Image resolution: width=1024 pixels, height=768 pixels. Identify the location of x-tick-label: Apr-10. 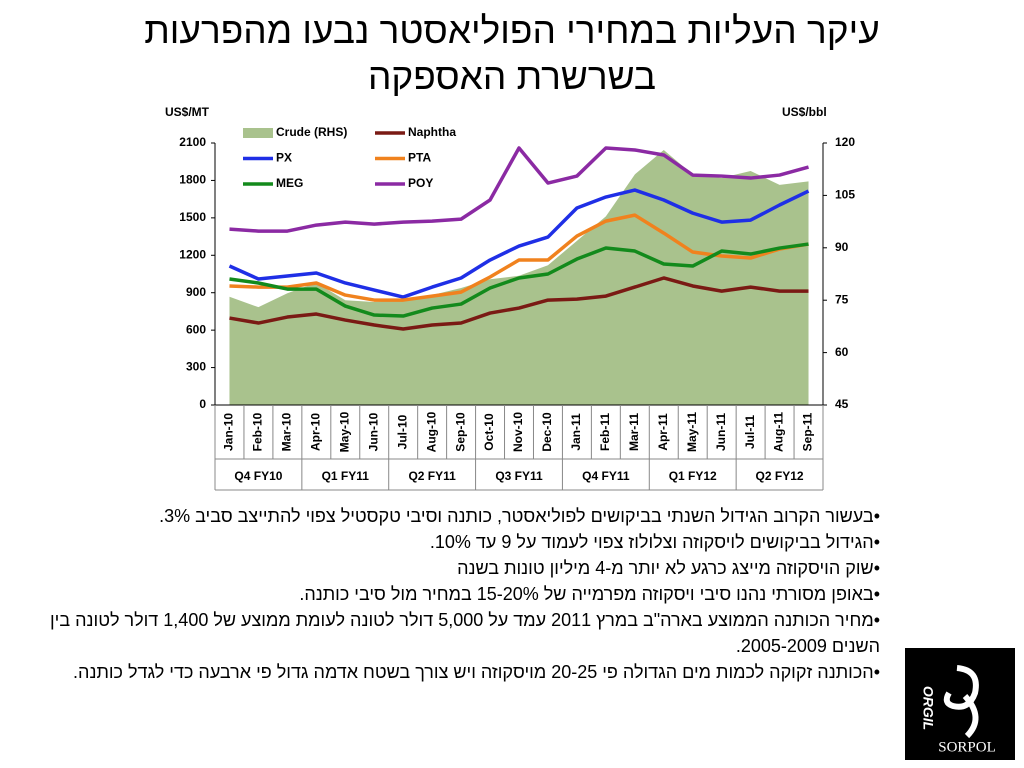
(316, 432).